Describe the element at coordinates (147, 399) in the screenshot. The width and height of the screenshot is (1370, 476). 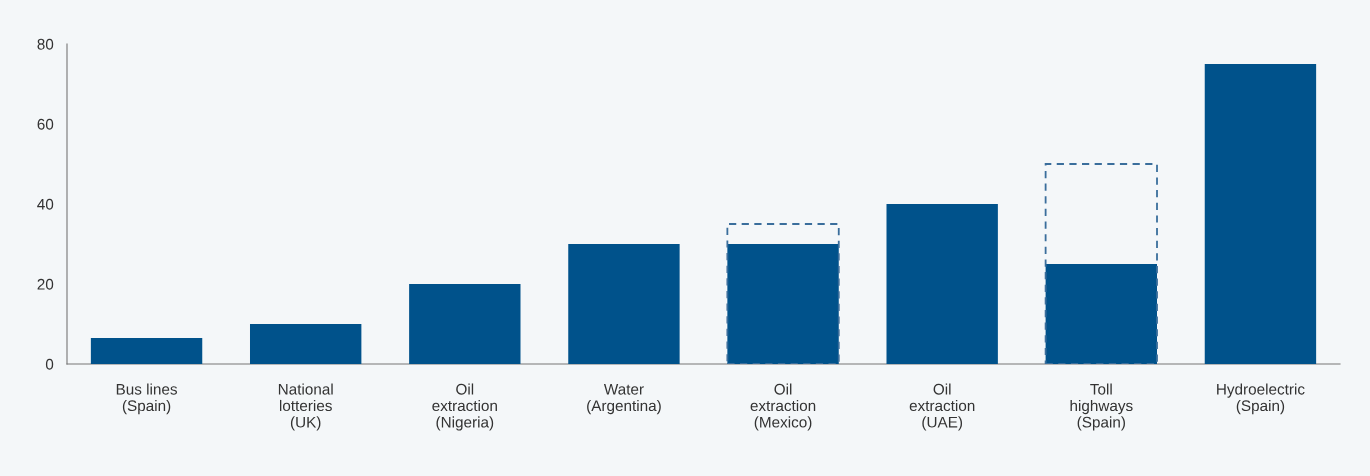
I see `x-tick-label: Bus lines (Spain)` at that location.